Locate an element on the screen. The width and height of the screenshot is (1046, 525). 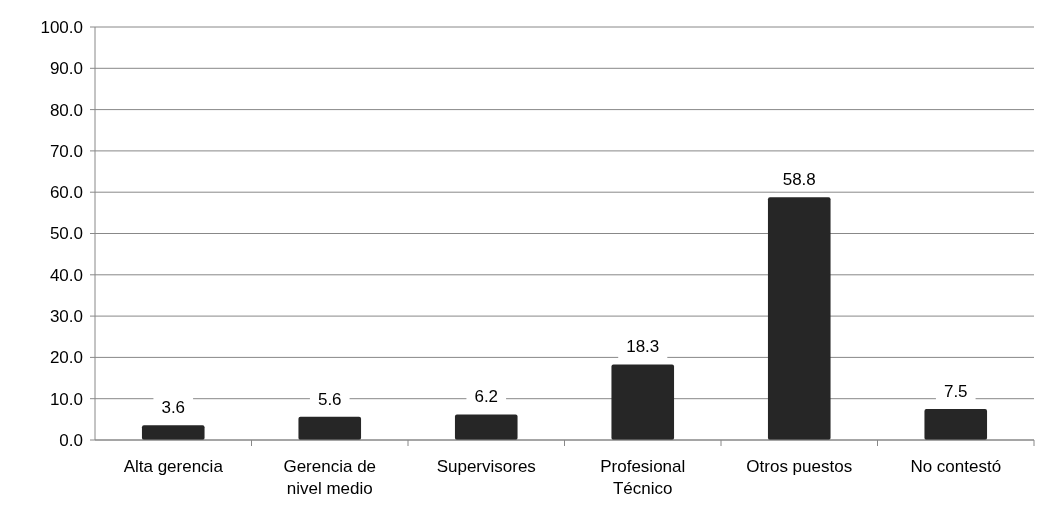
y-tick-label: 50.0 is located at coordinates (66, 234).